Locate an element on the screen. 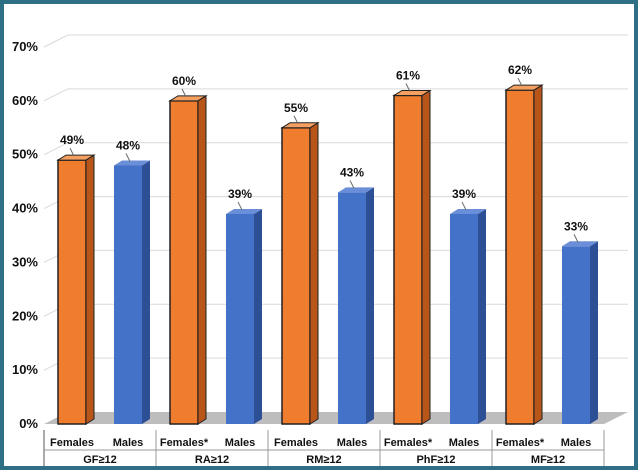 This screenshot has height=470, width=638. data-label: 43% is located at coordinates (352, 172).